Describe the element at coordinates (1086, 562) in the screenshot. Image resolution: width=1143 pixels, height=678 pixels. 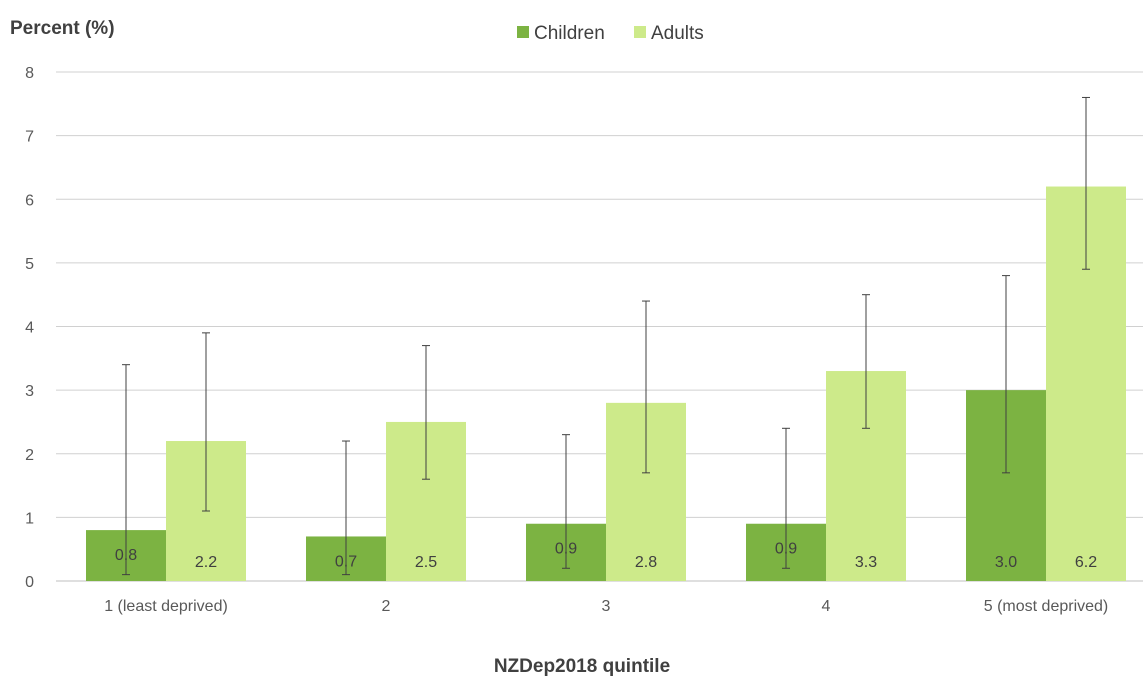
I see `data-label: 6.2` at that location.